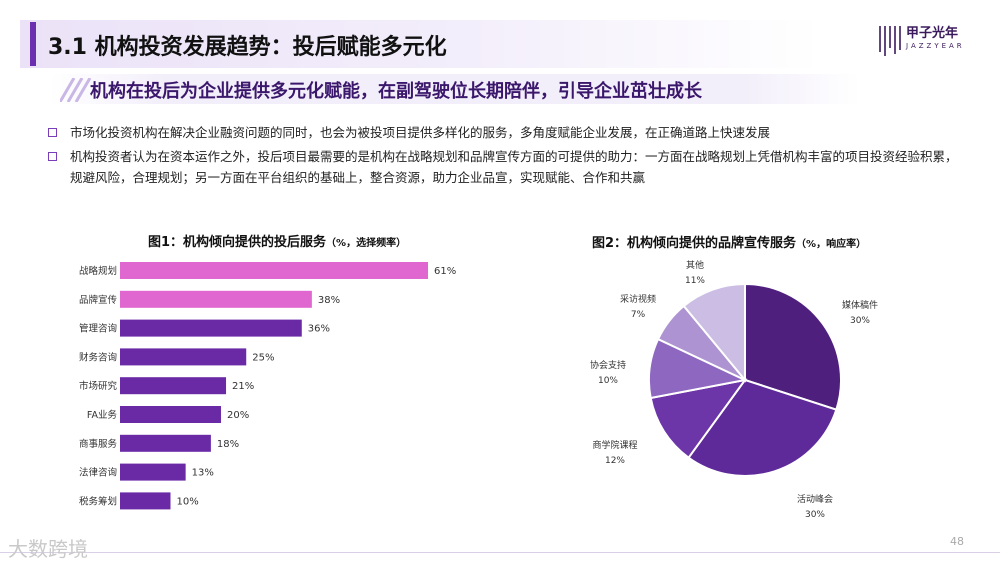  Describe the element at coordinates (500, 552) in the screenshot. I see `footer-divider` at that location.